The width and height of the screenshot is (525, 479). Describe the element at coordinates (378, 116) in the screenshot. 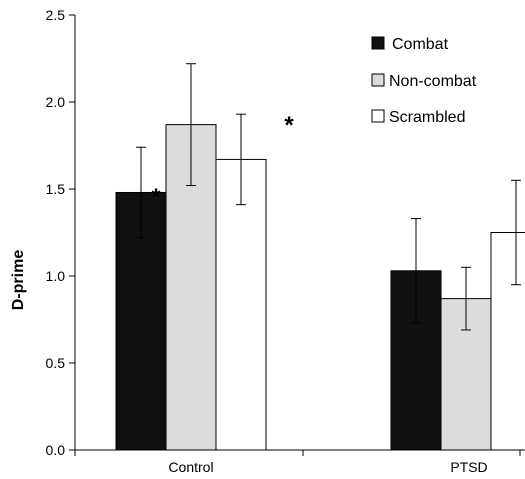

I see `legend-swatch-scrambled` at that location.